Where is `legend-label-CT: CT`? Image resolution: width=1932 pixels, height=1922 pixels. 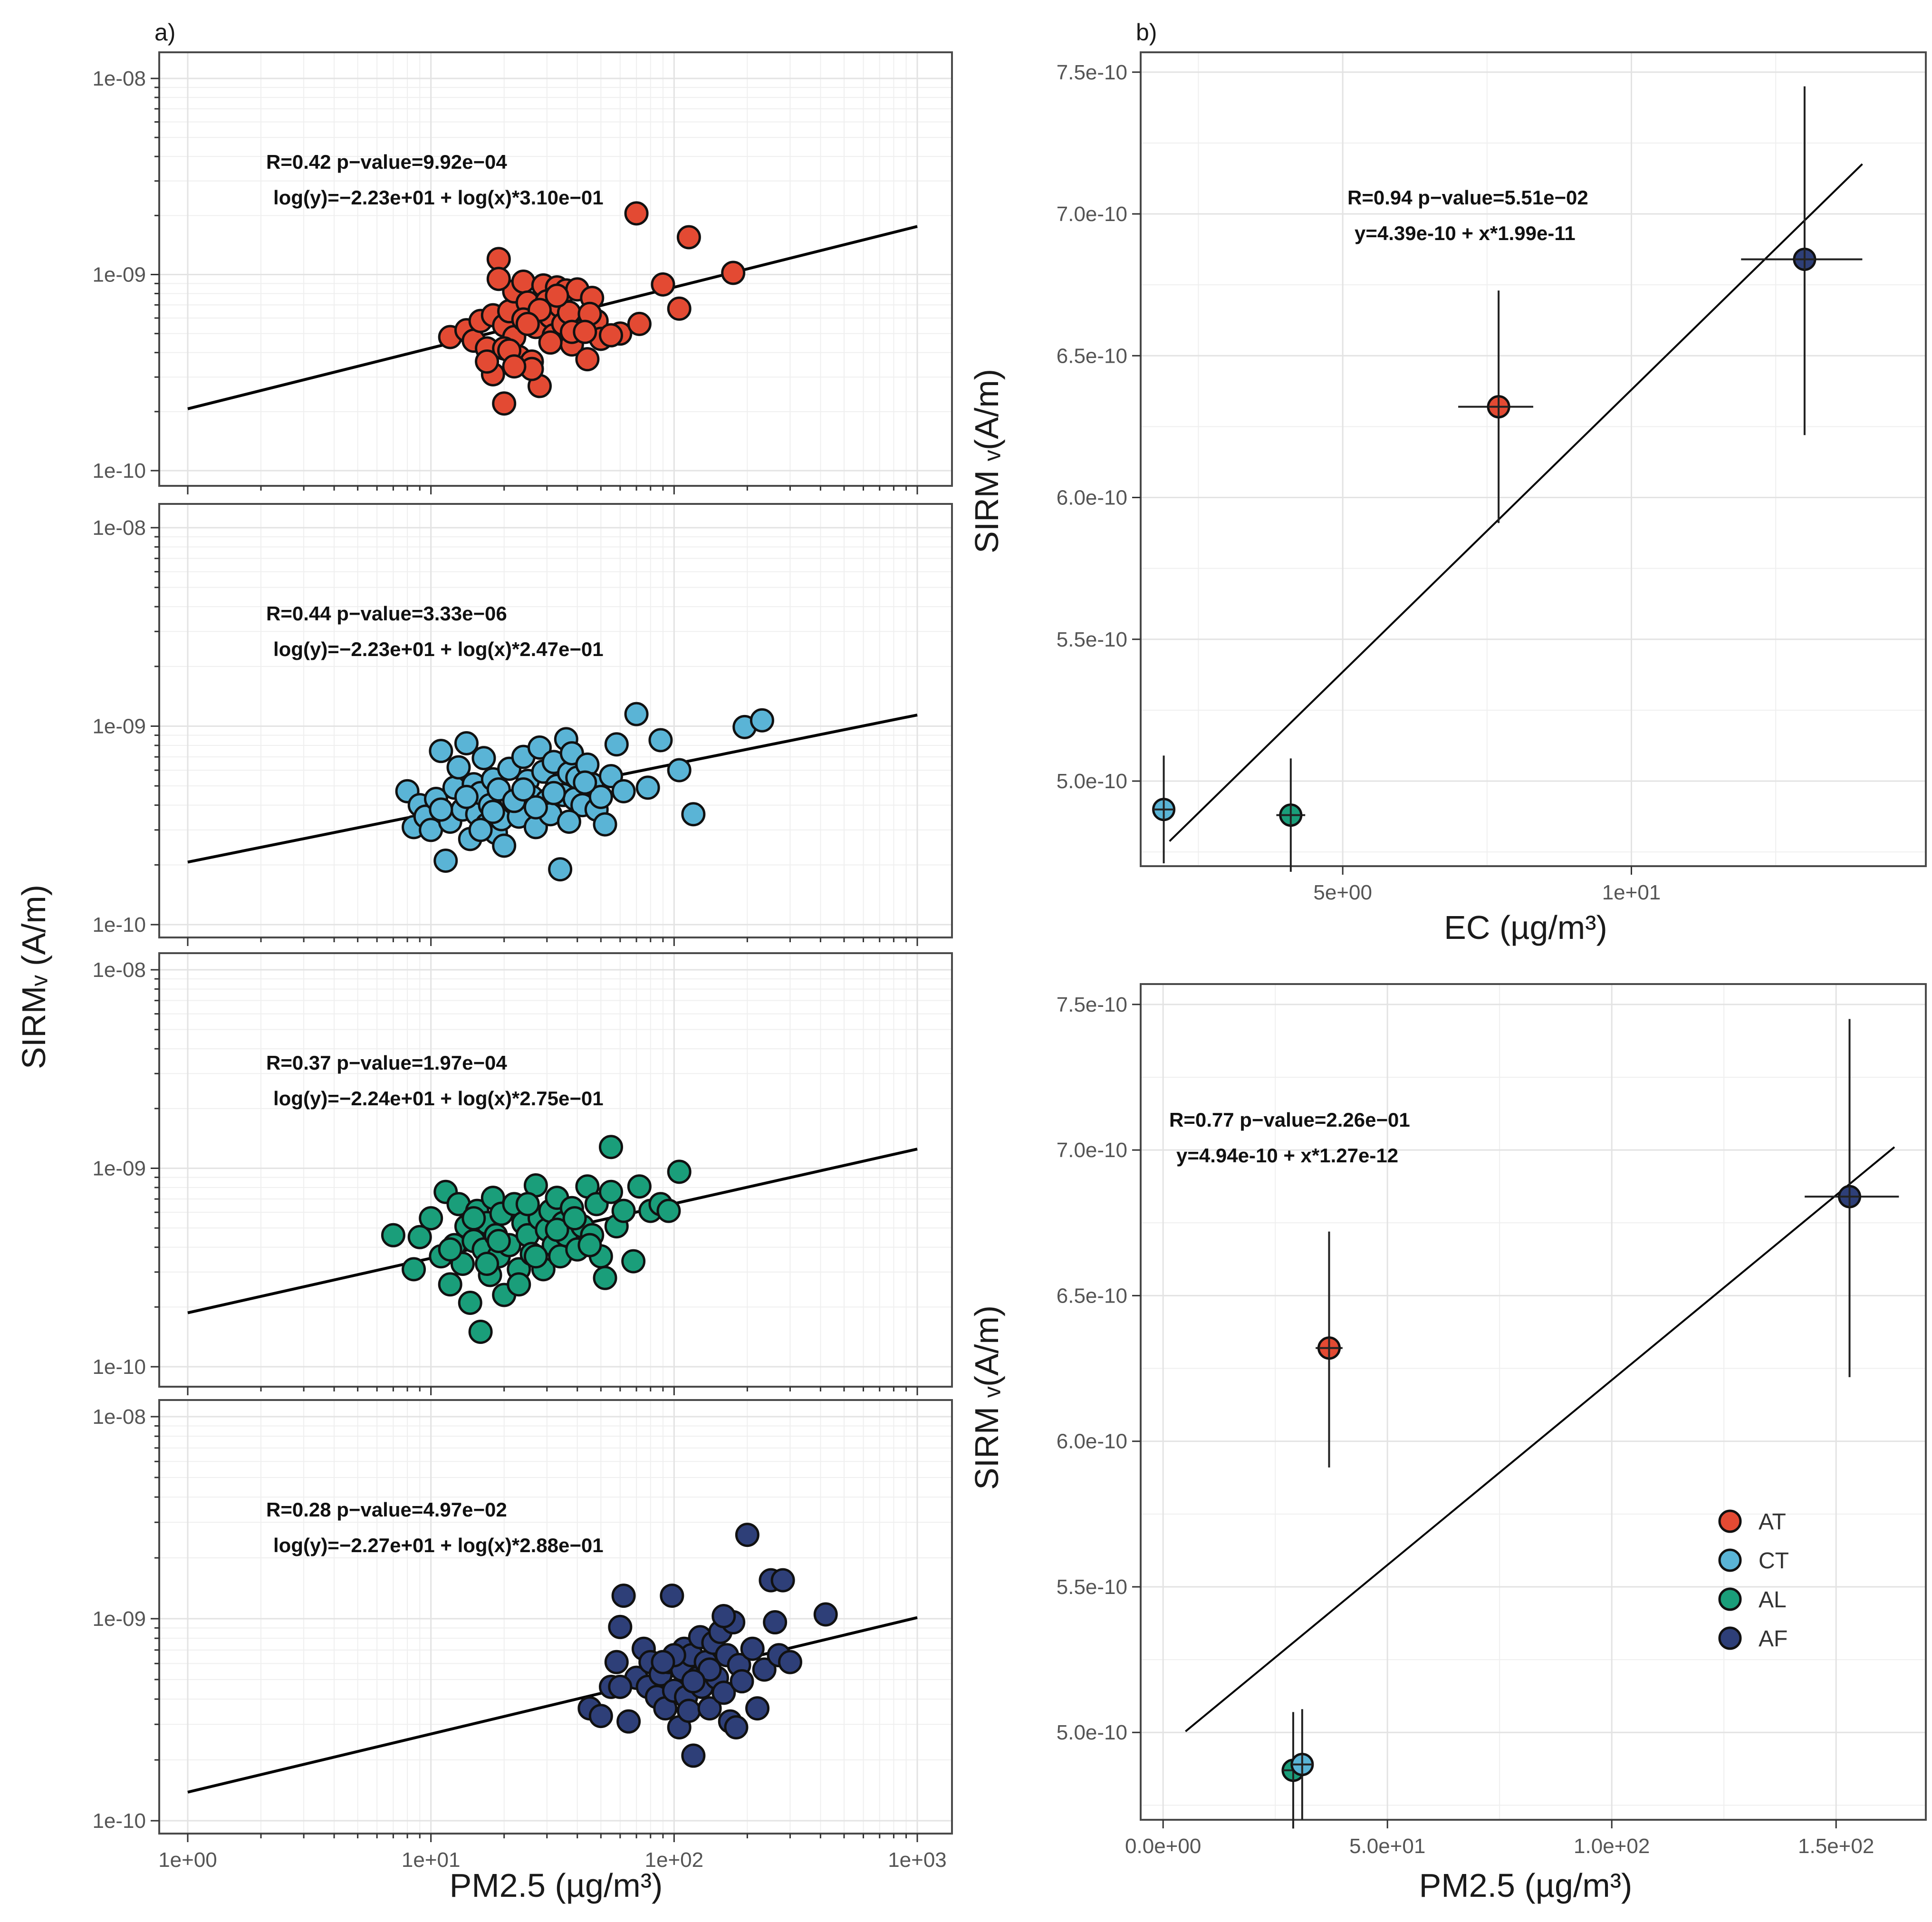 legend-label-CT: CT is located at coordinates (1774, 1561).